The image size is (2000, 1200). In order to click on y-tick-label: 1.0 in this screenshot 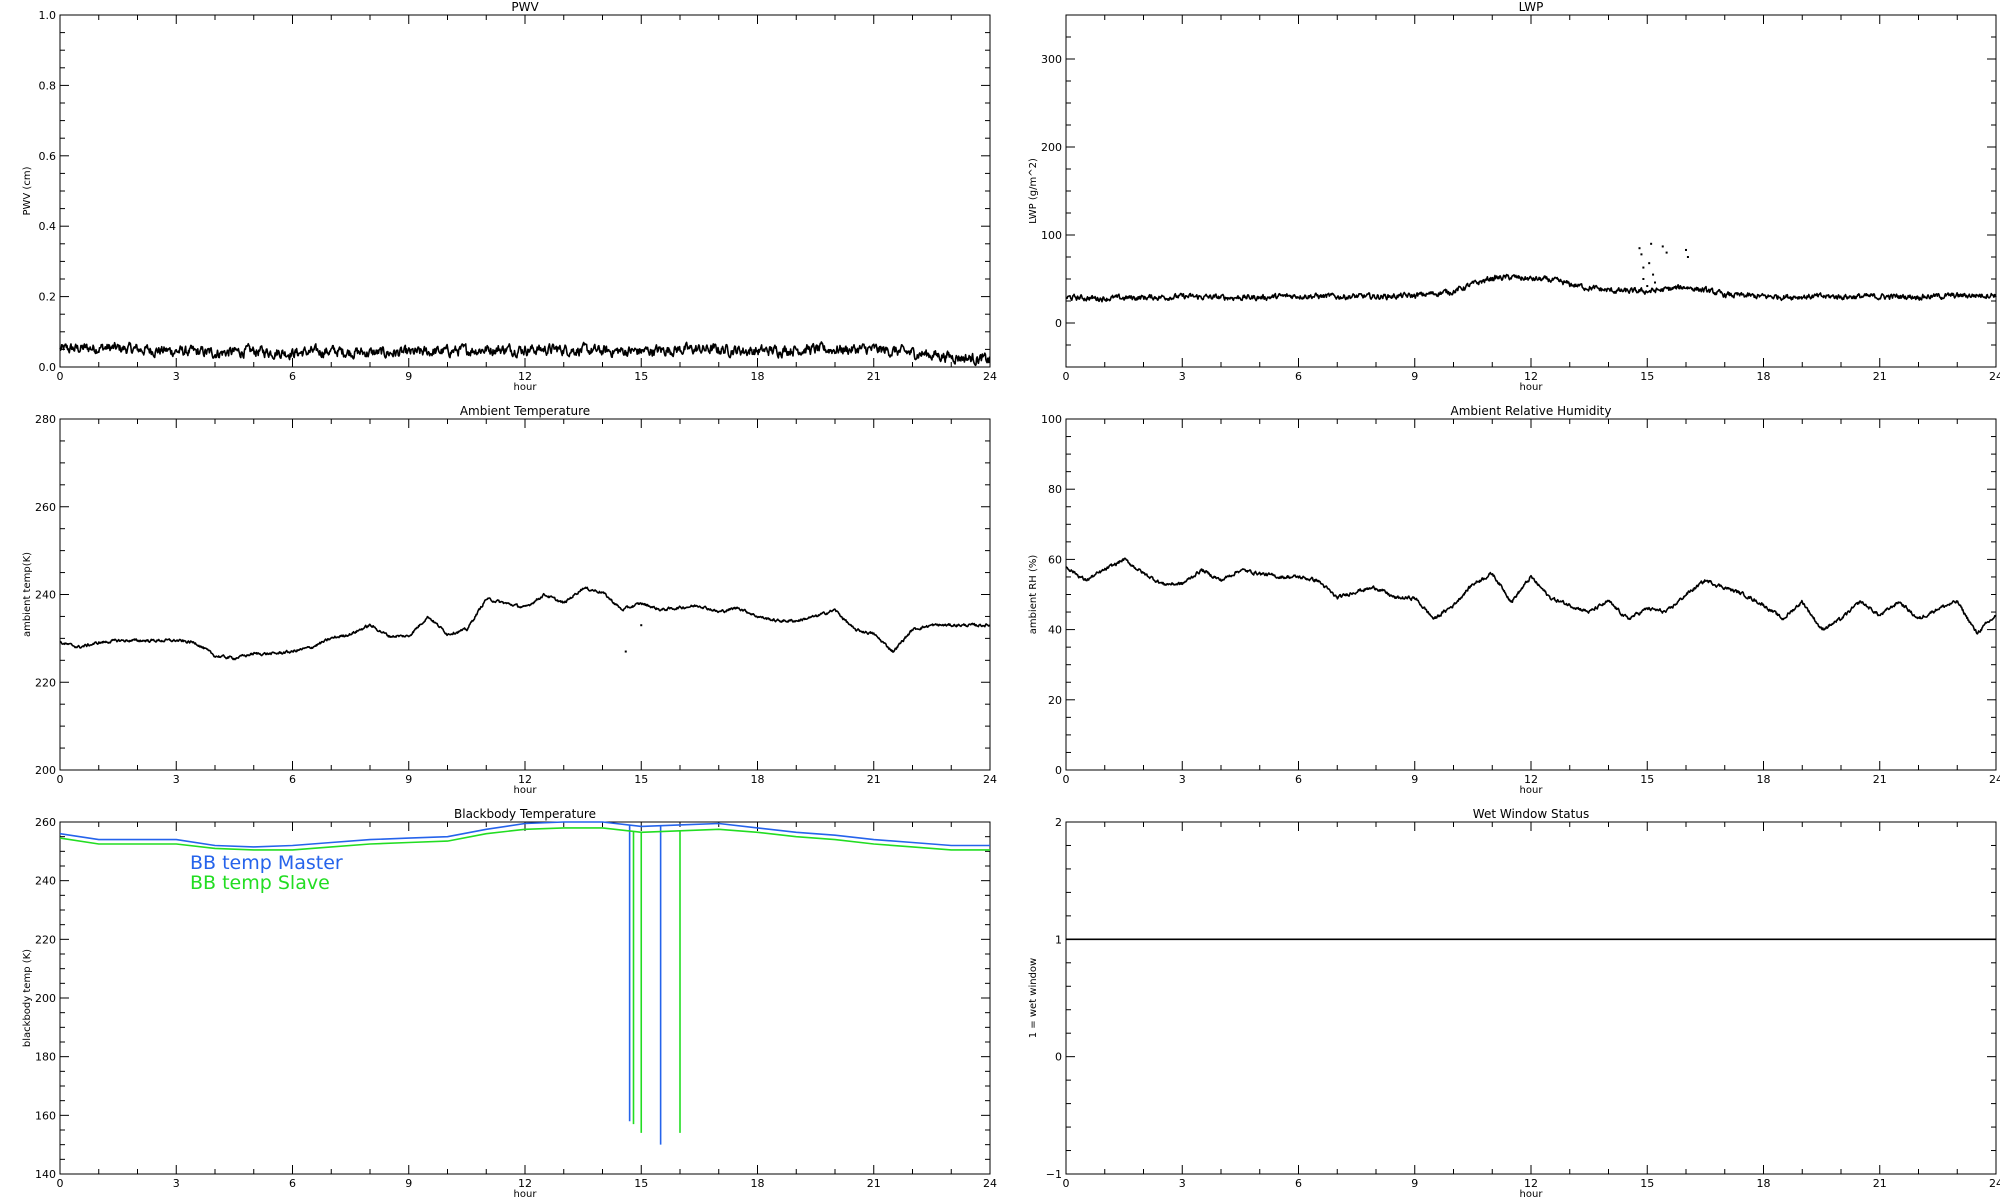, I will do `click(48, 15)`.